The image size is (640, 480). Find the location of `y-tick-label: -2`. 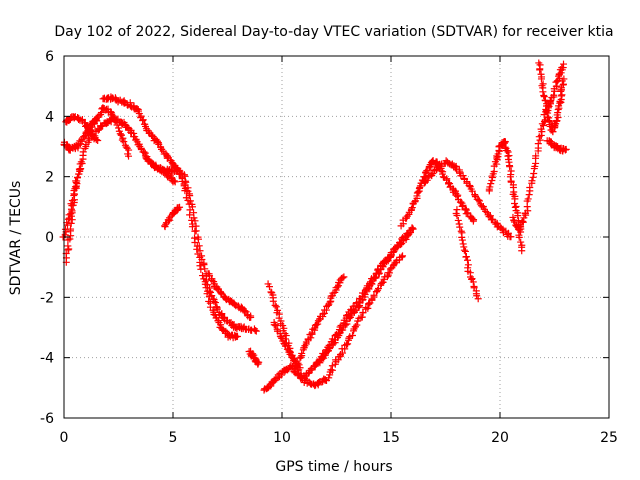

y-tick-label: -2 is located at coordinates (47, 298).